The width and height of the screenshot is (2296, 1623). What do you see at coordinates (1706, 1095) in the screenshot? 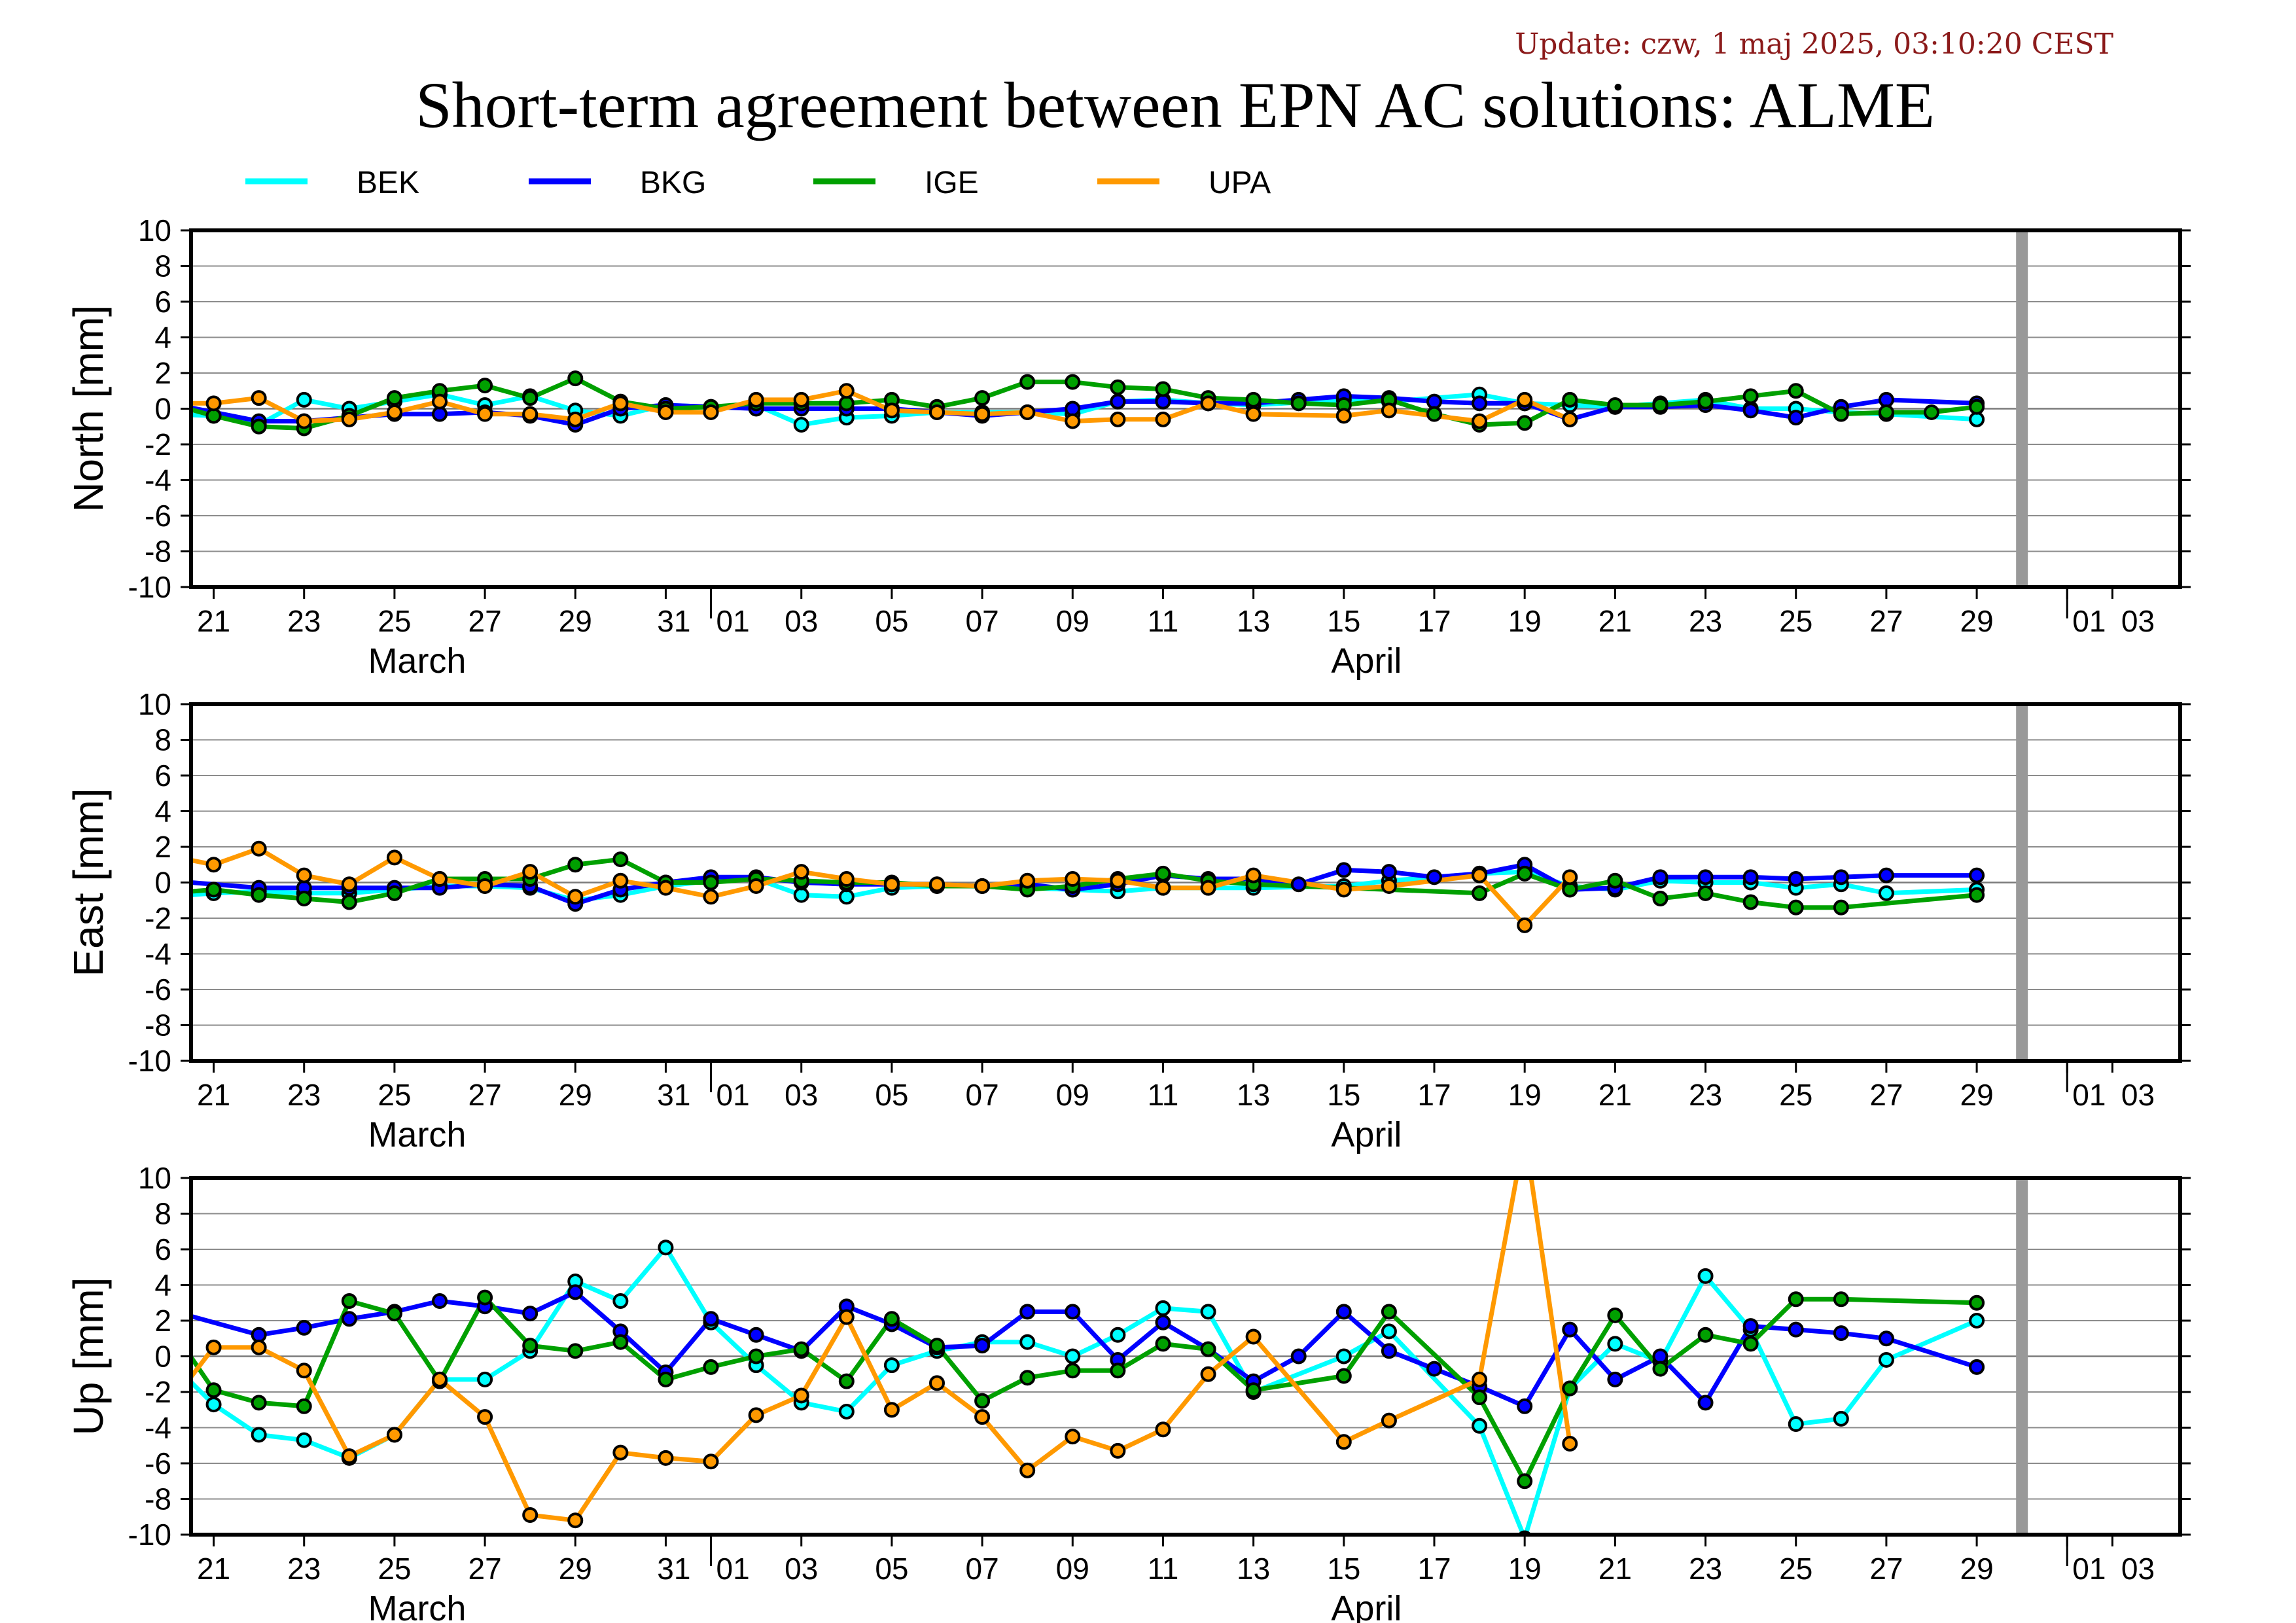
I see `east-xtick-label: 23` at bounding box center [1706, 1095].